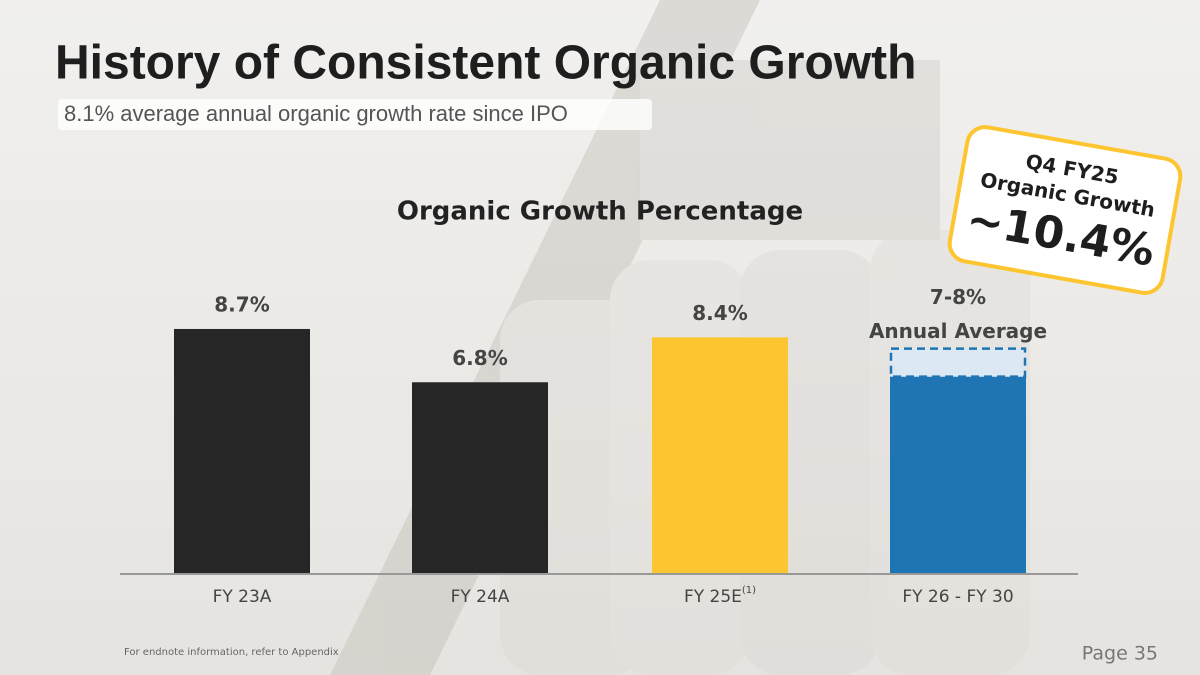 The height and width of the screenshot is (675, 1200). Describe the element at coordinates (479, 358) in the screenshot. I see `value-label: 6.8%` at that location.